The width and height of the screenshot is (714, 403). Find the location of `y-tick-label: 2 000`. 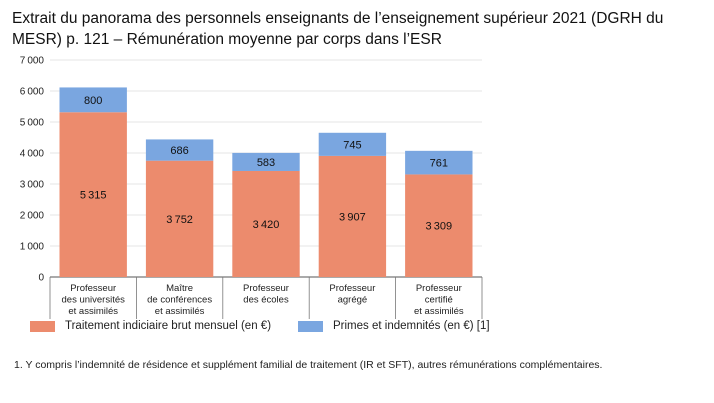

y-tick-label: 2 000 is located at coordinates (32, 216).